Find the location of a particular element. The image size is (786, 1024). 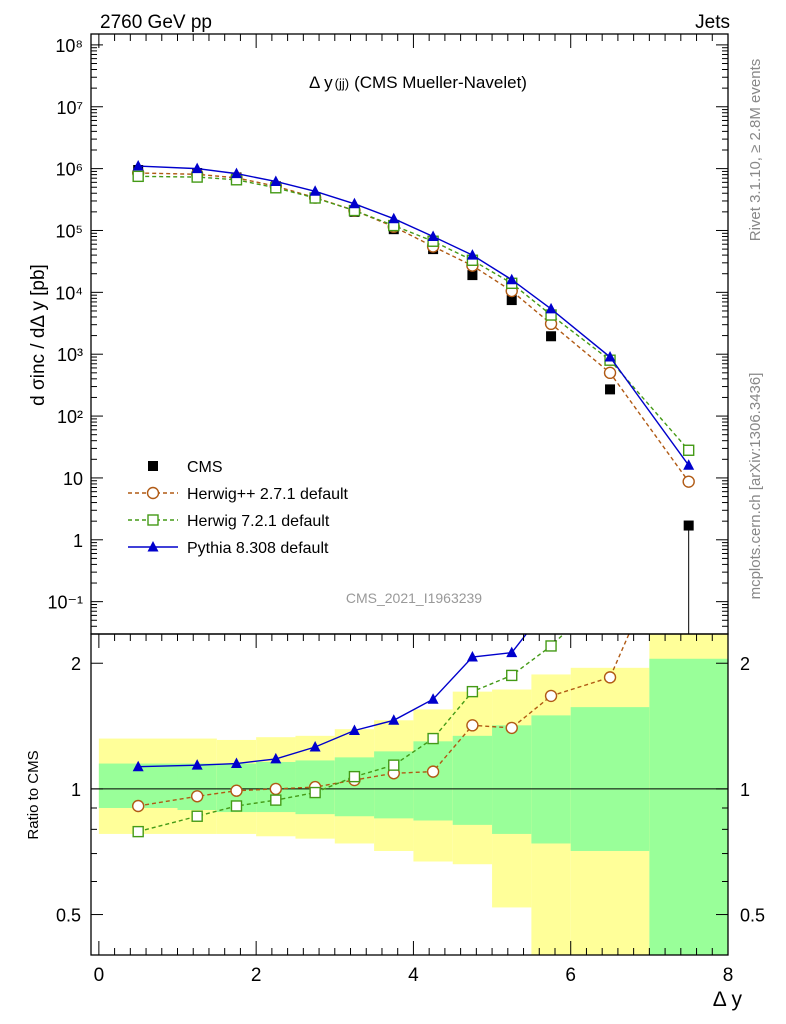

y-tick-label: 10² is located at coordinates (70, 417).